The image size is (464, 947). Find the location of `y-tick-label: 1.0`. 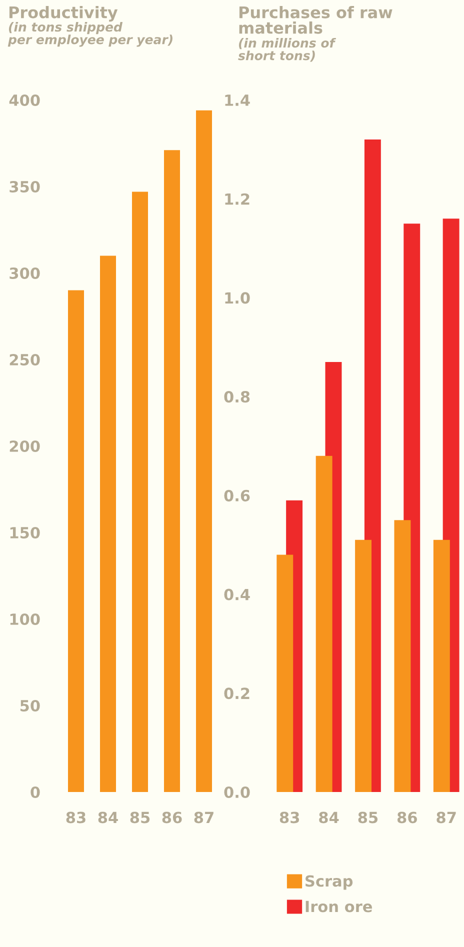

y-tick-label: 1.0 is located at coordinates (237, 298).